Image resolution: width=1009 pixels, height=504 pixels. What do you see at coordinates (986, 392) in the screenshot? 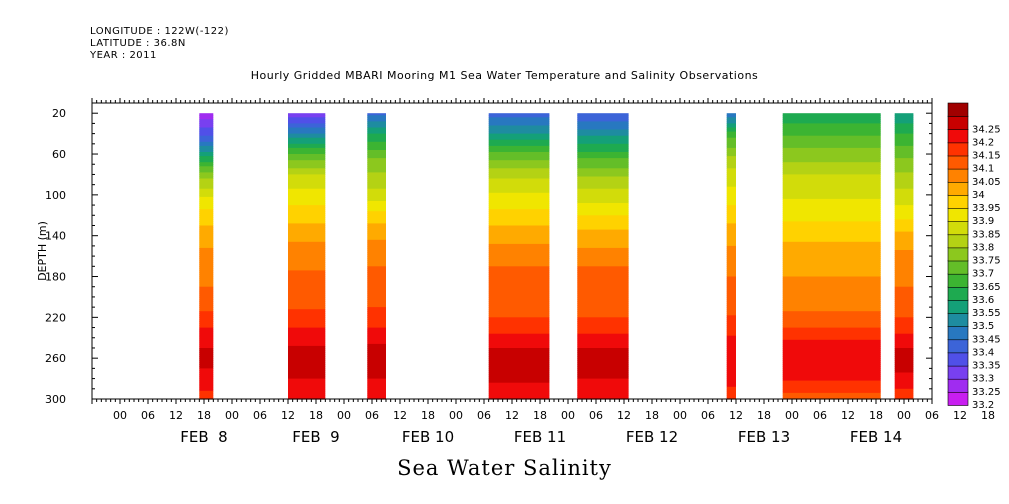
I see `colorbar-label: 33.25` at bounding box center [986, 392].